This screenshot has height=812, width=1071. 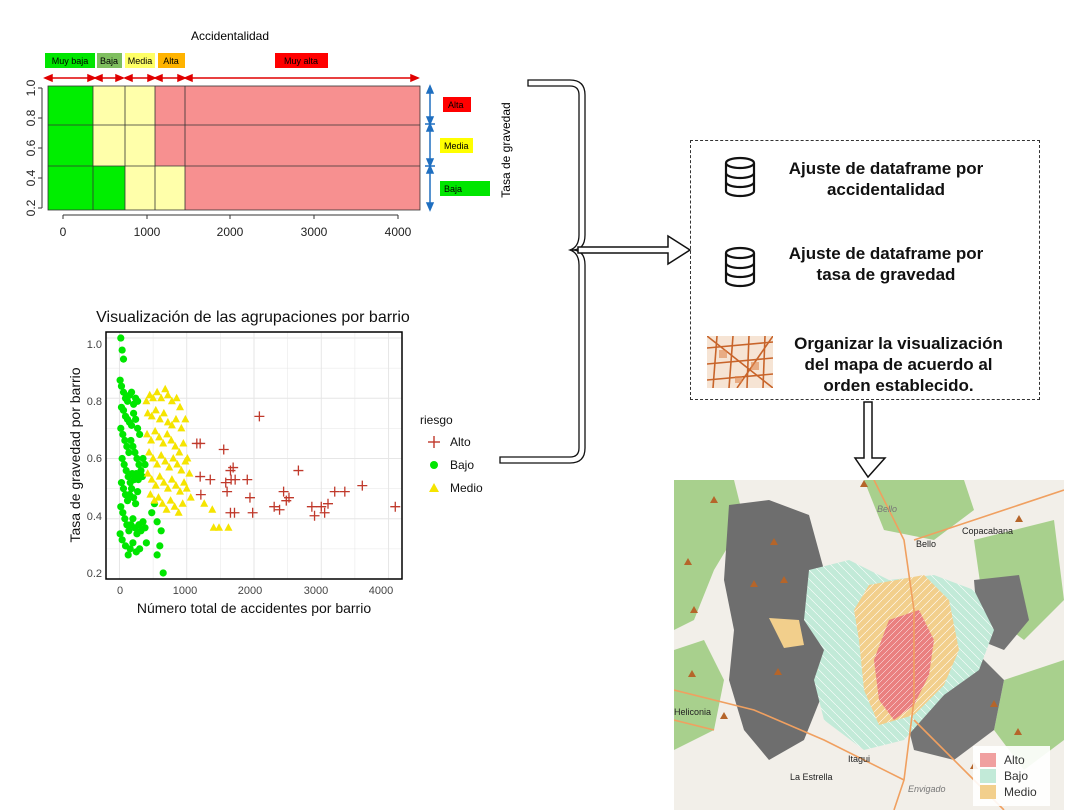 What do you see at coordinates (740, 177) in the screenshot?
I see `database-icon` at bounding box center [740, 177].